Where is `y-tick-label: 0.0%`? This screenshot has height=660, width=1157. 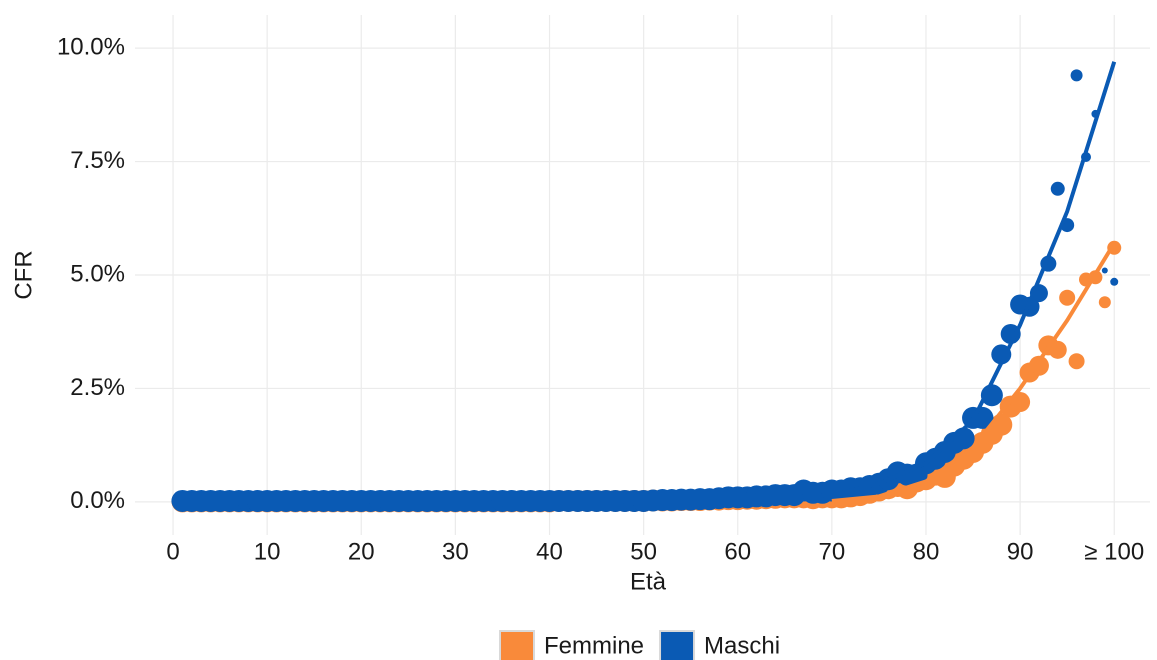 y-tick-label: 0.0% is located at coordinates (97, 500).